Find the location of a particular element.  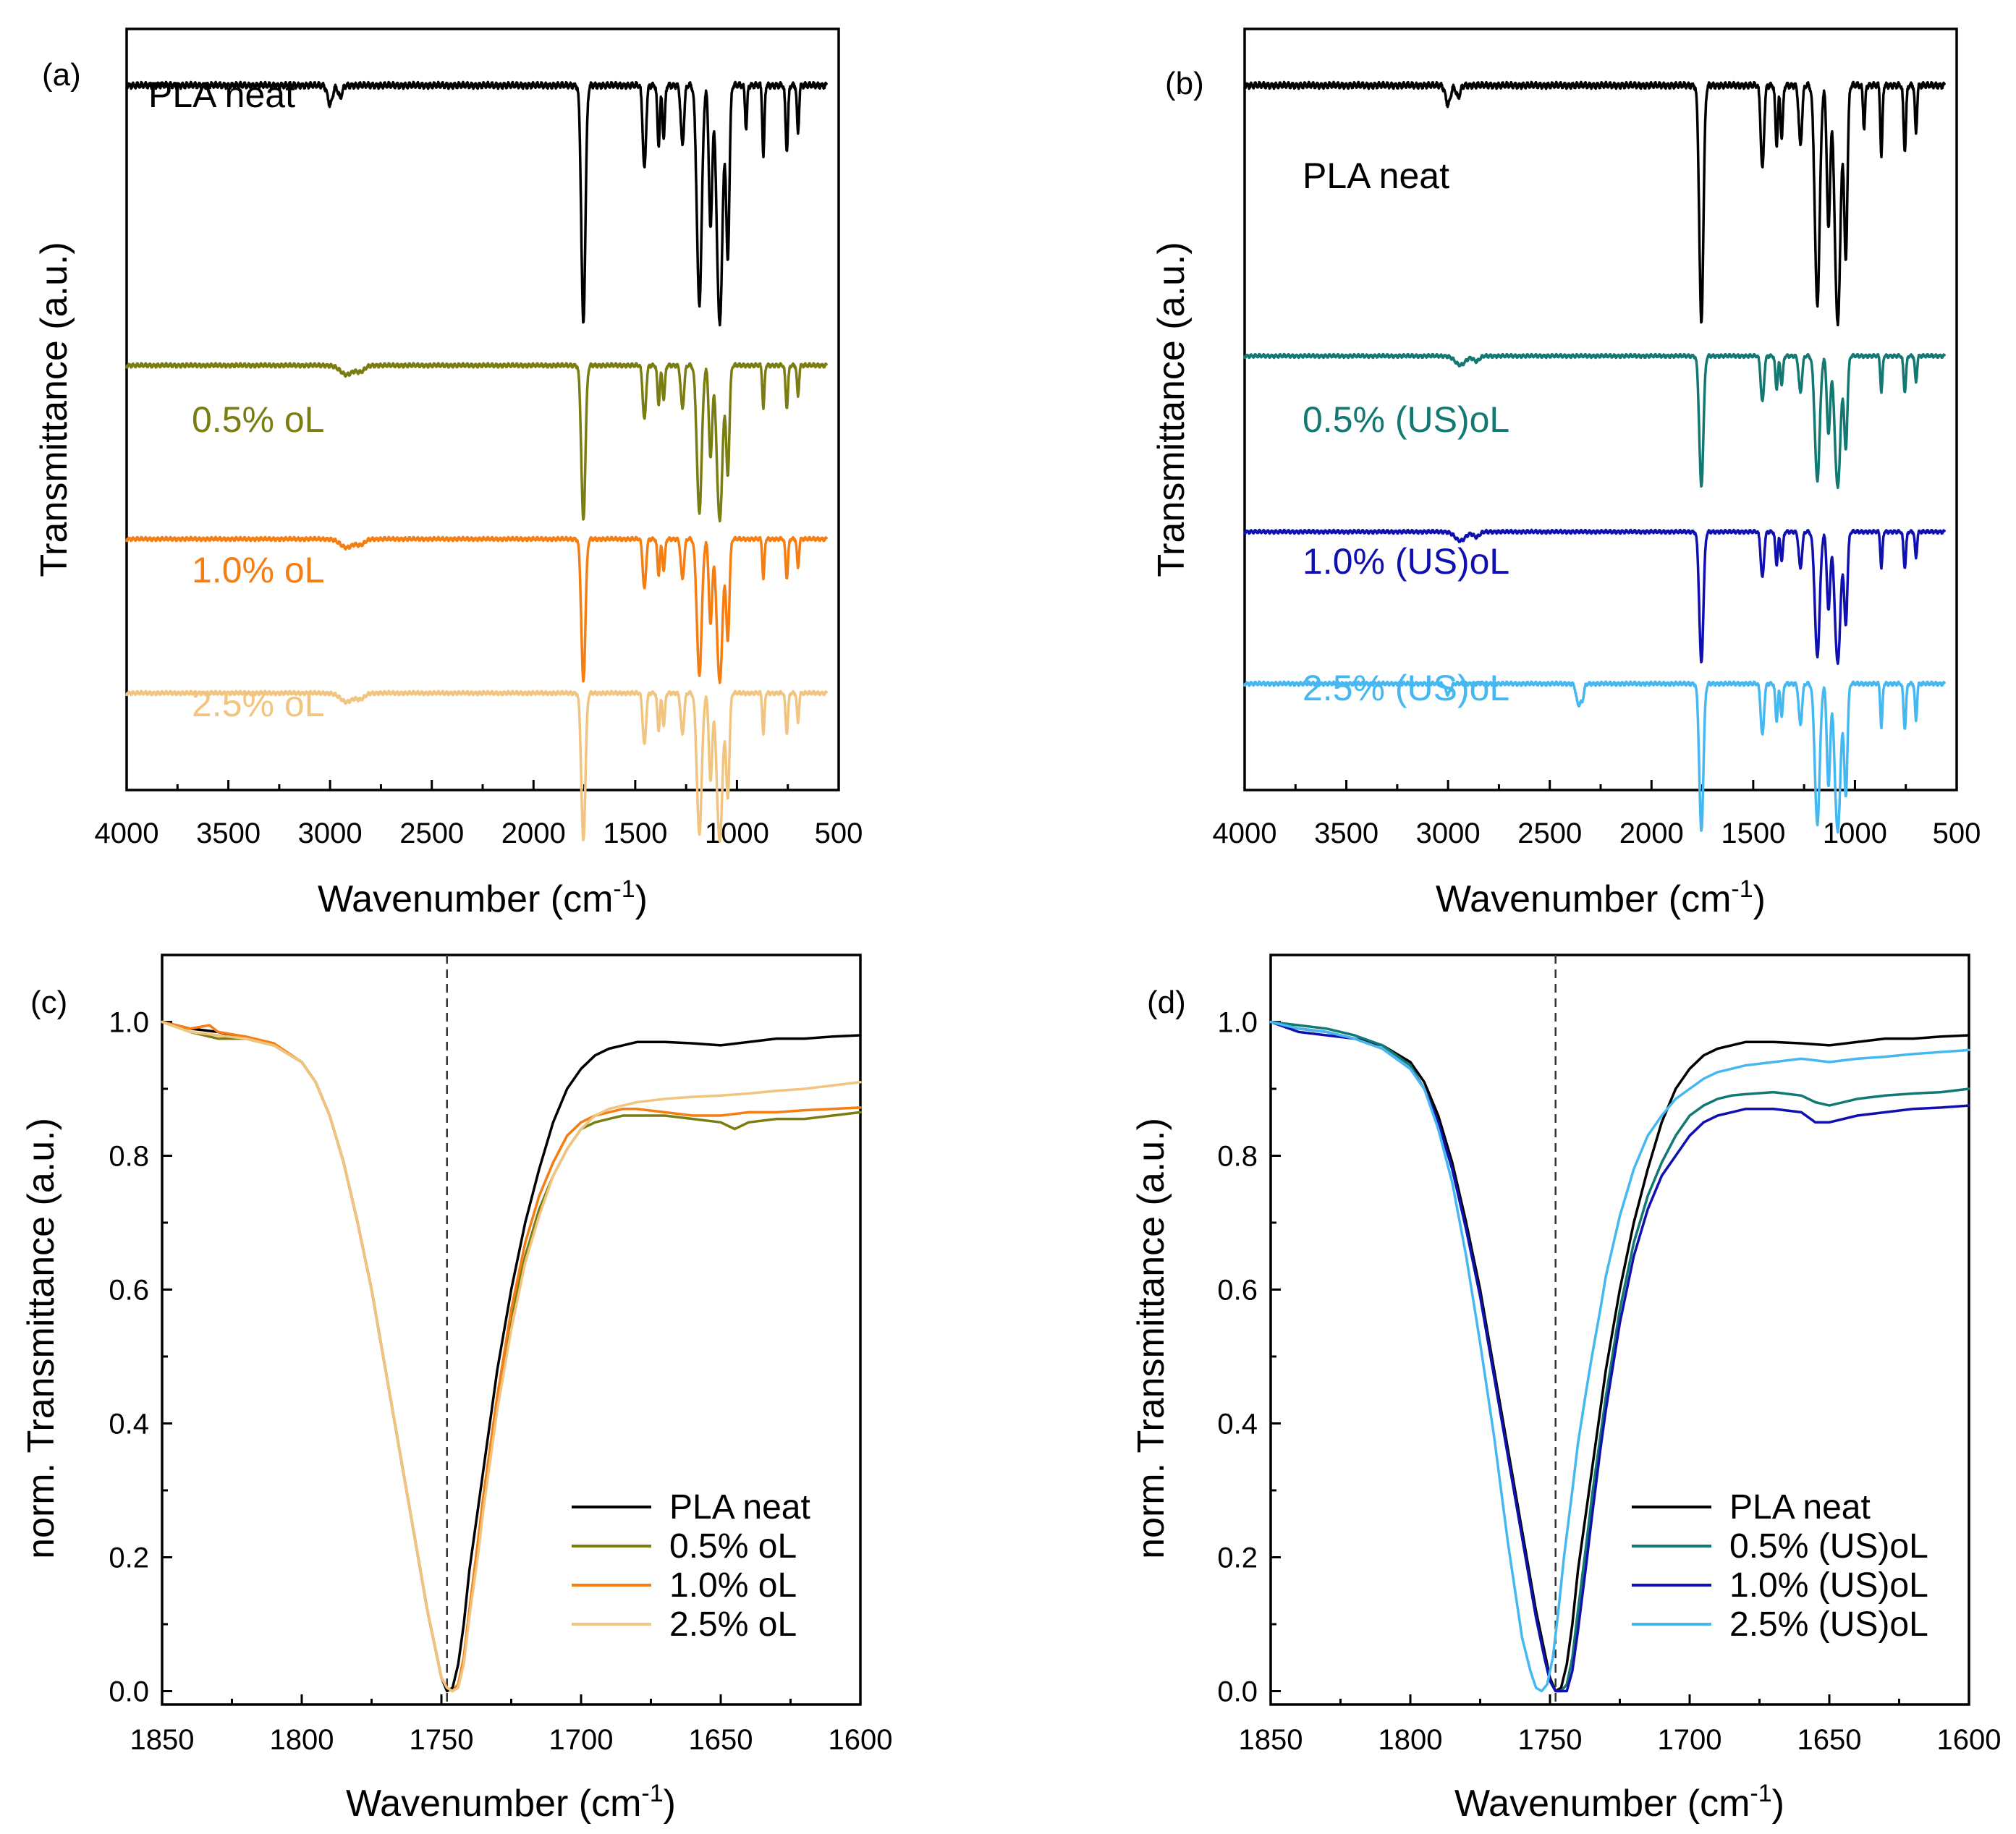

panel-b-series-label-0-5-us-ol: 0.5% (US)oL is located at coordinates (1406, 419).